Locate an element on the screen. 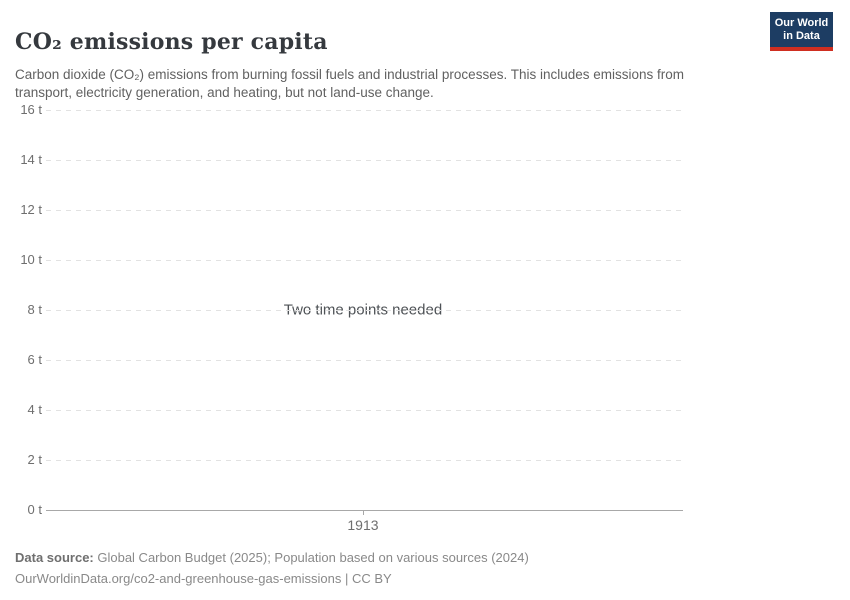 The image size is (850, 600). owid-logo: Our World in Data is located at coordinates (801, 31).